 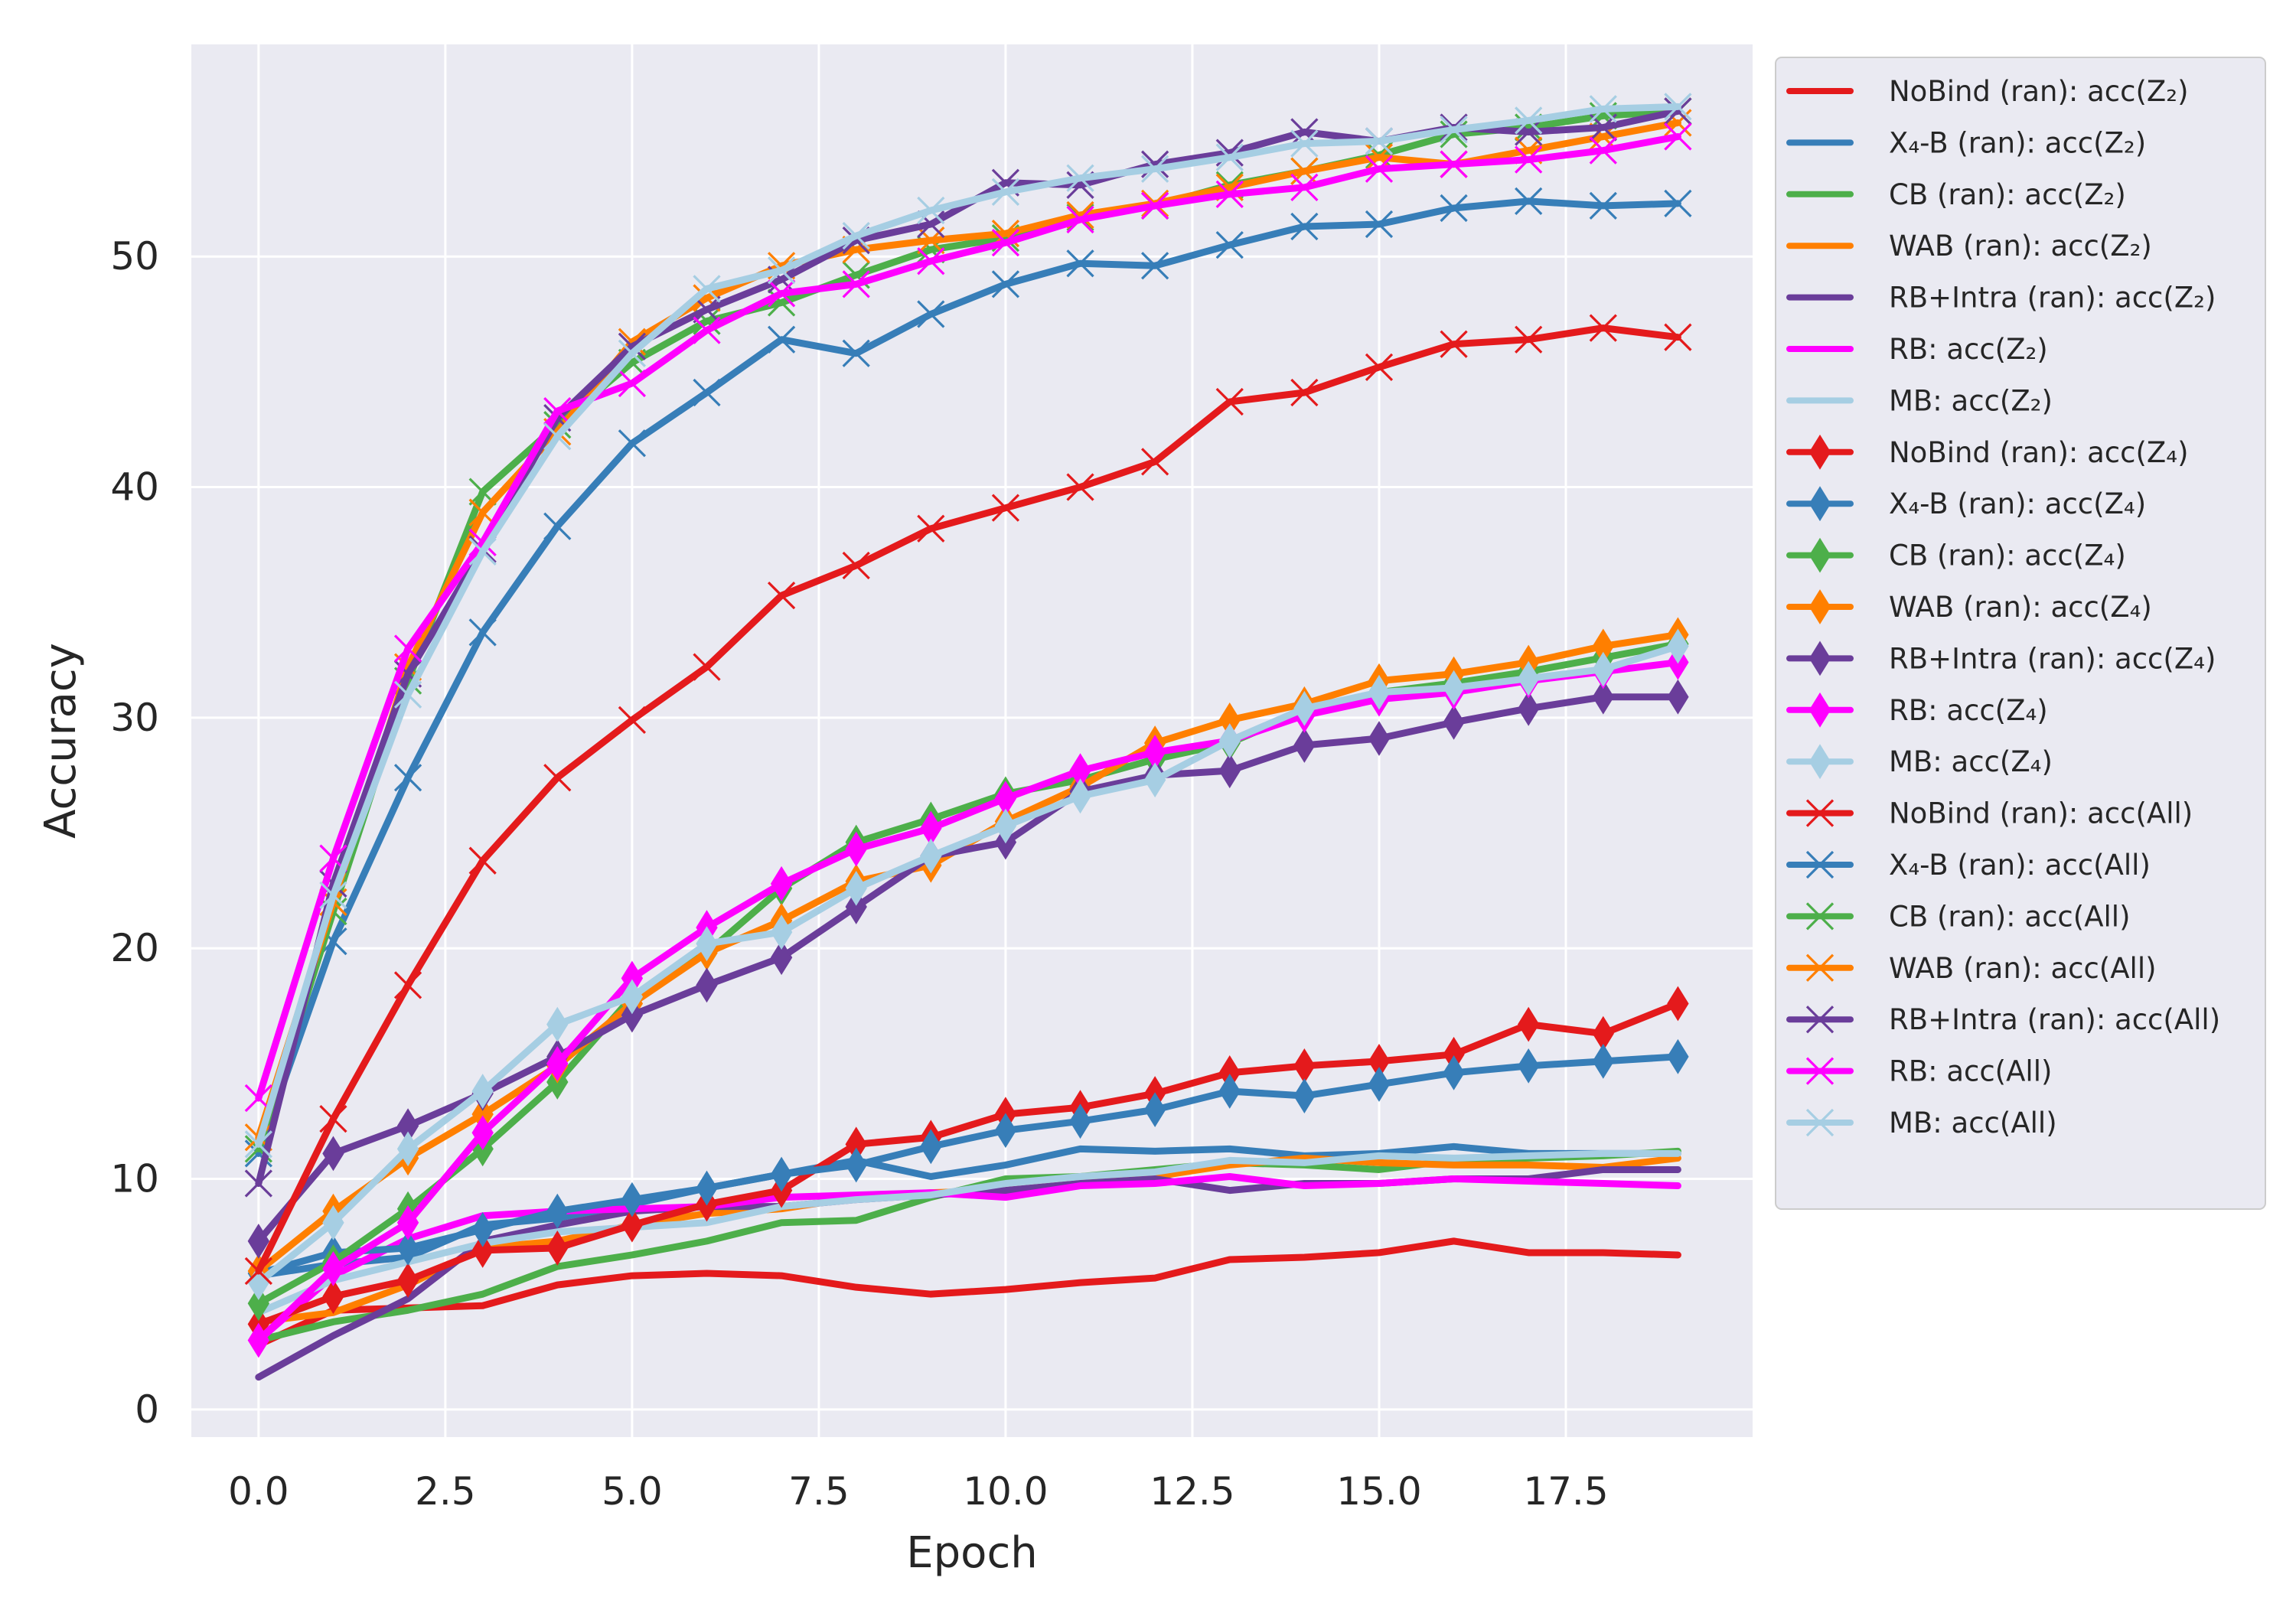 I want to click on legend-label: WAB (ran): acc(Z₂), so click(x=2020, y=246).